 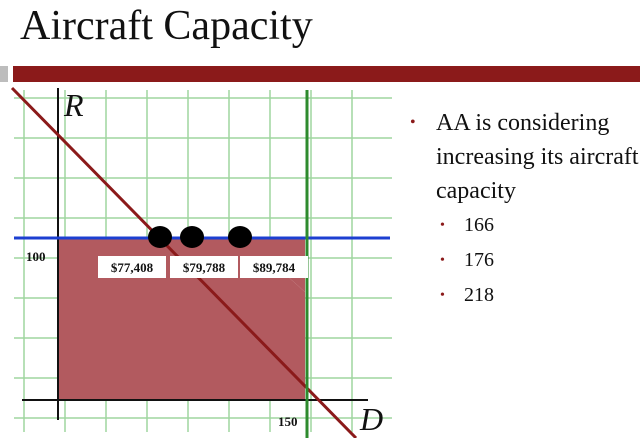 I want to click on price-box-label: $89,784, so click(x=274, y=267).